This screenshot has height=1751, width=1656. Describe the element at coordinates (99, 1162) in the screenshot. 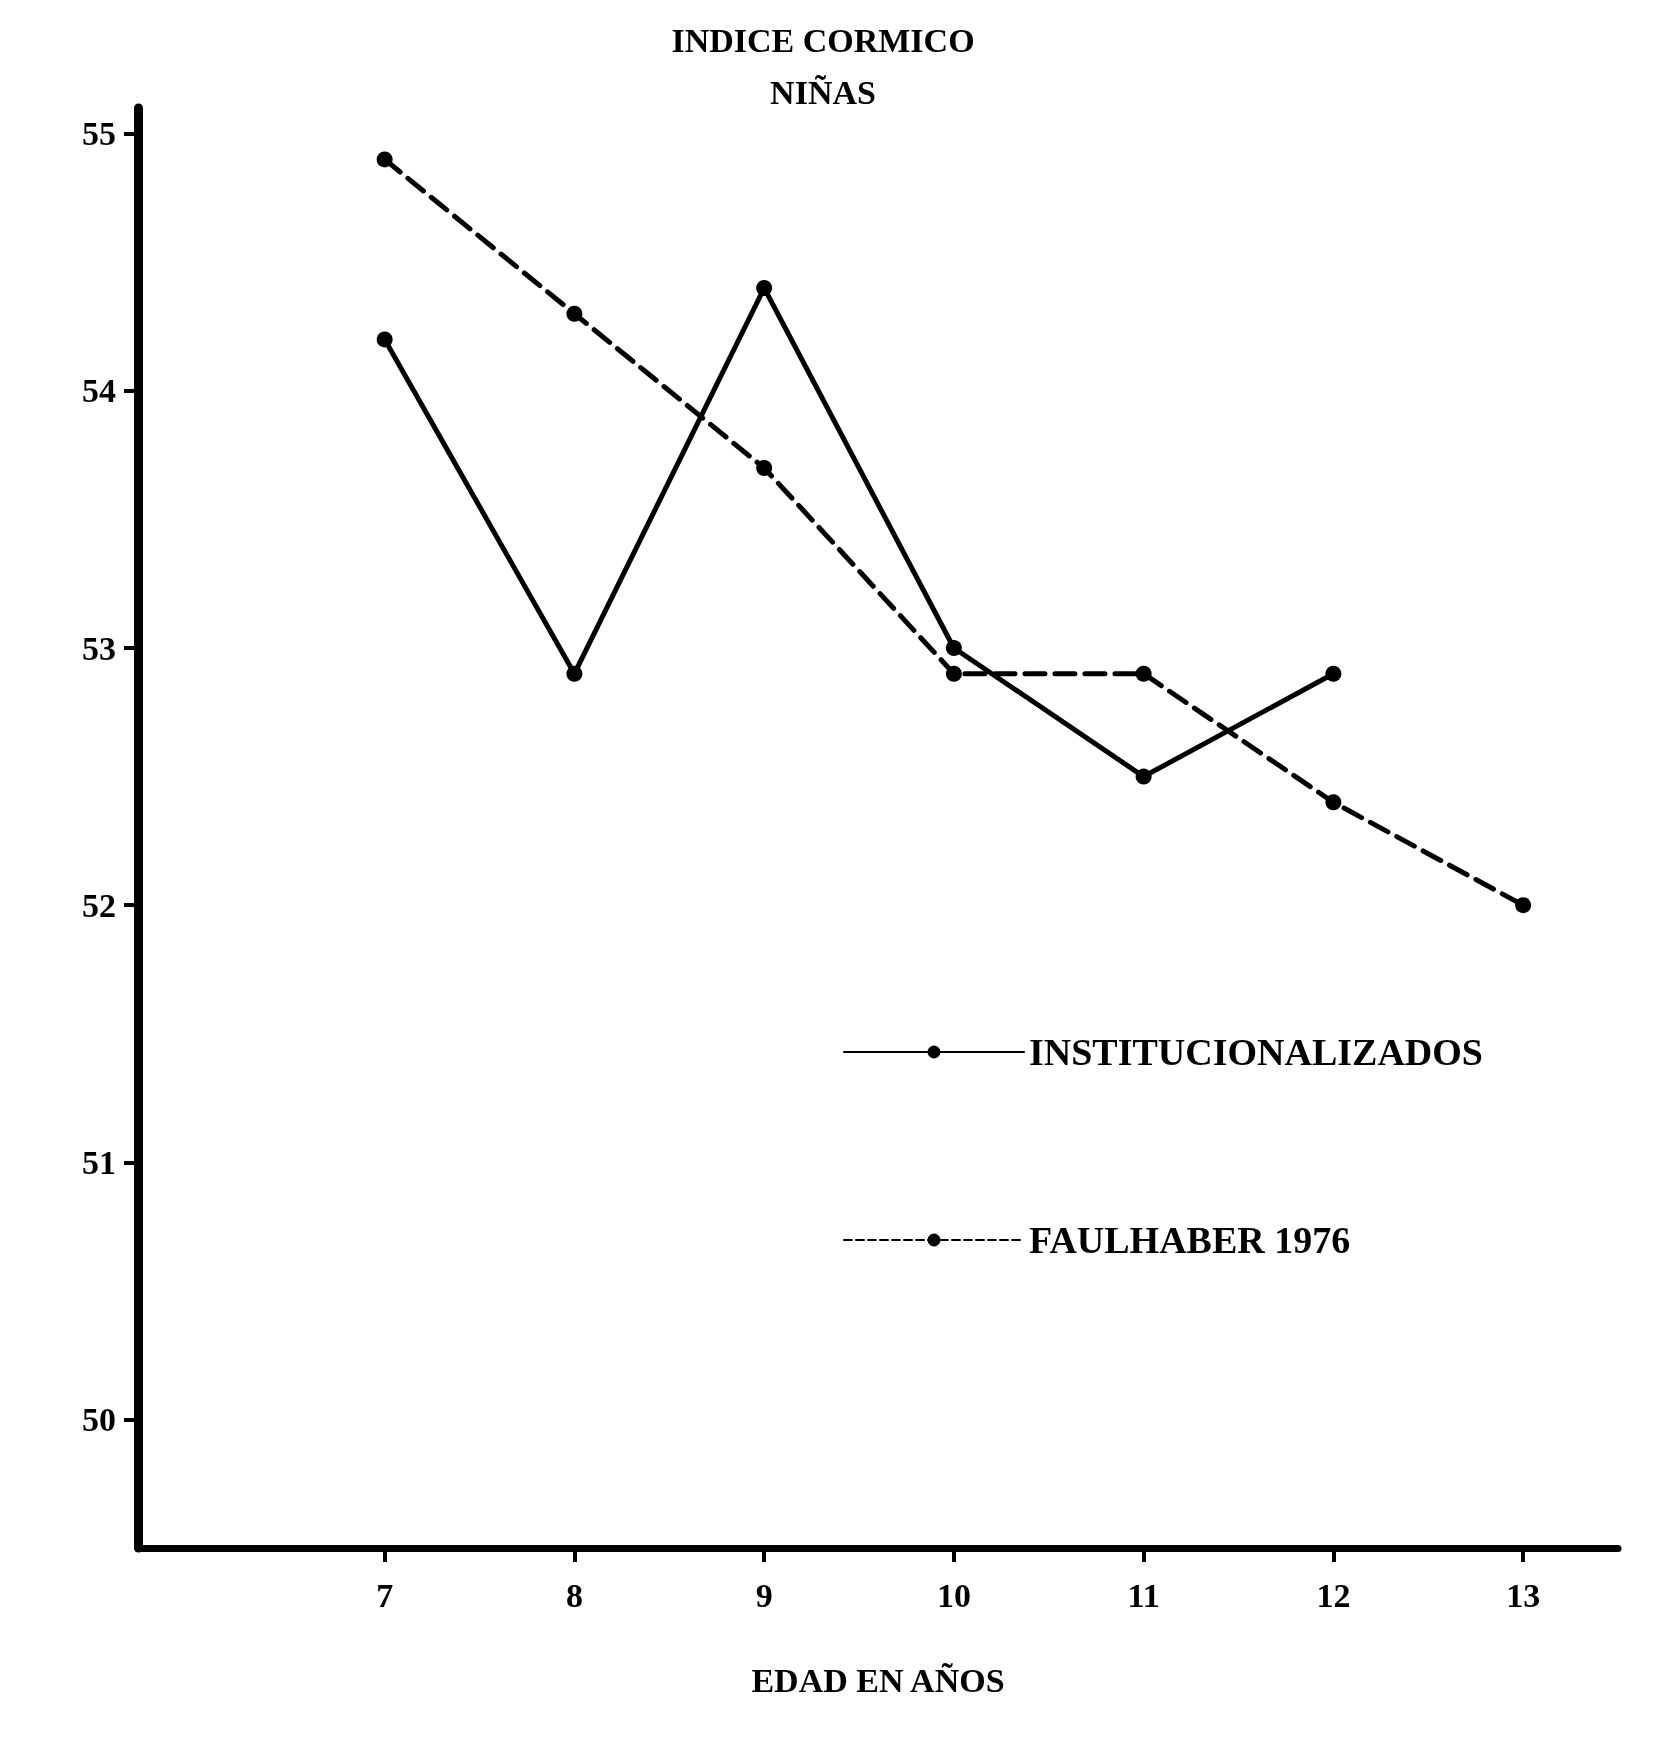

I see `y-tick-label: 51` at that location.